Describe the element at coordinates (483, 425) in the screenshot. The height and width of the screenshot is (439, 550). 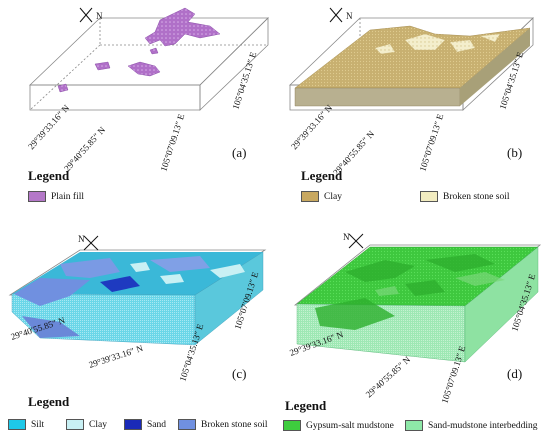
I see `legend-label: Sand-mudstone interbedding` at that location.